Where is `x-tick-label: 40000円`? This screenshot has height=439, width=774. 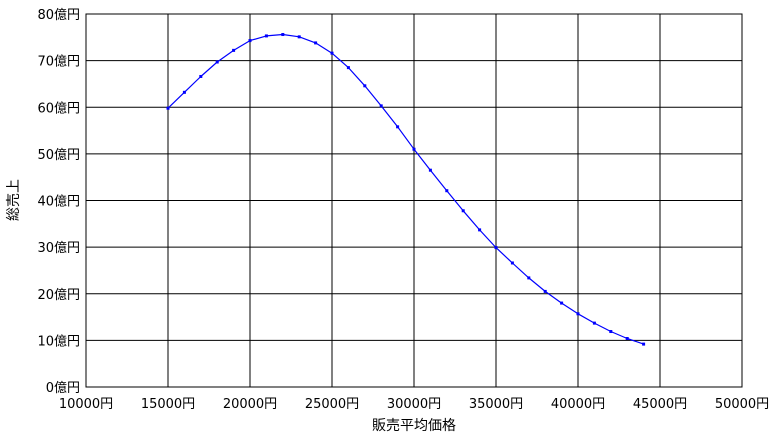 x-tick-label: 40000円 is located at coordinates (578, 404).